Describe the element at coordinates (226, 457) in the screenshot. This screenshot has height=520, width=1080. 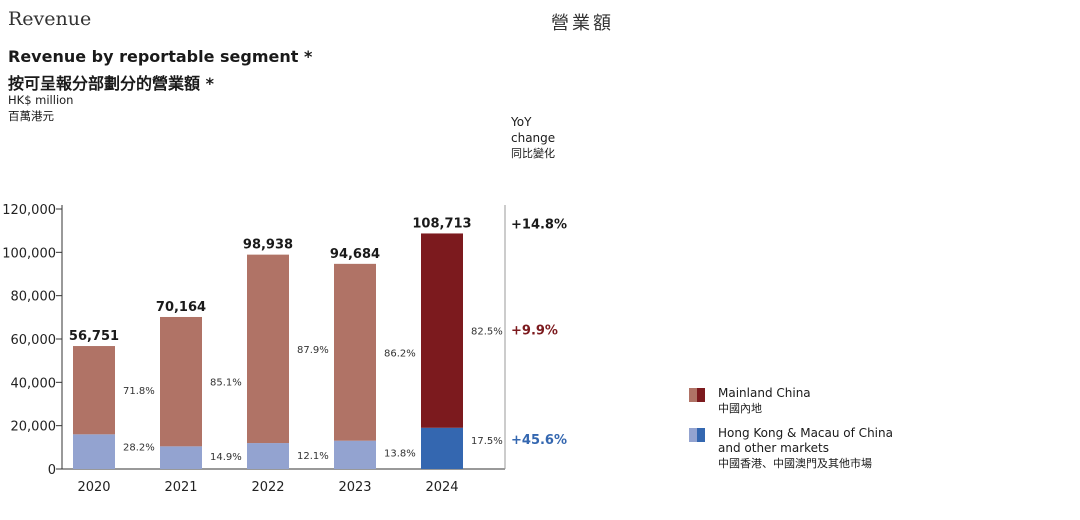
I see `share-label-hk-other: 14.9%` at that location.